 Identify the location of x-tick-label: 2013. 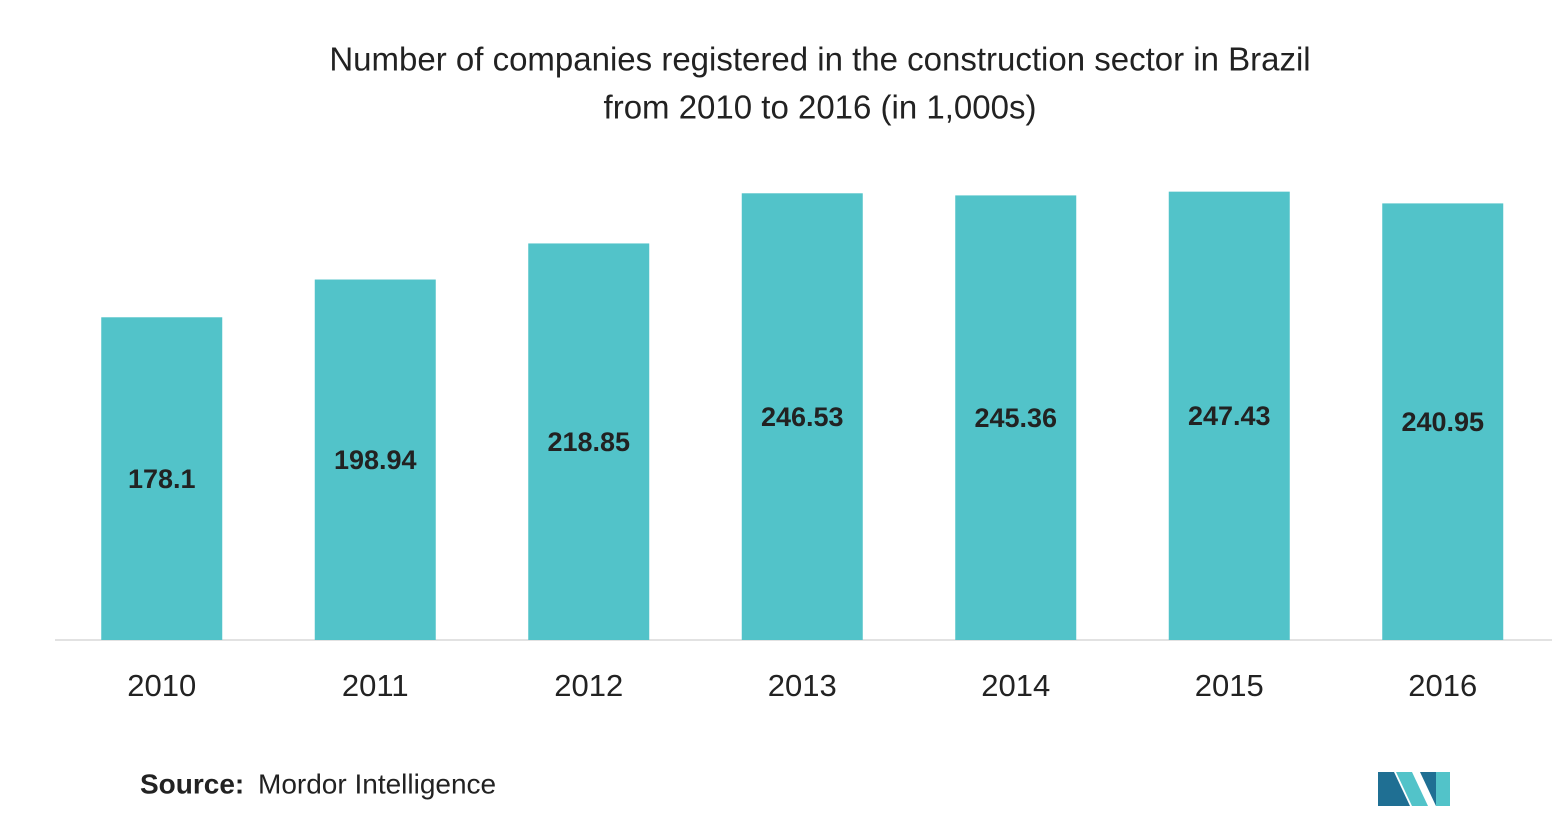
(802, 685).